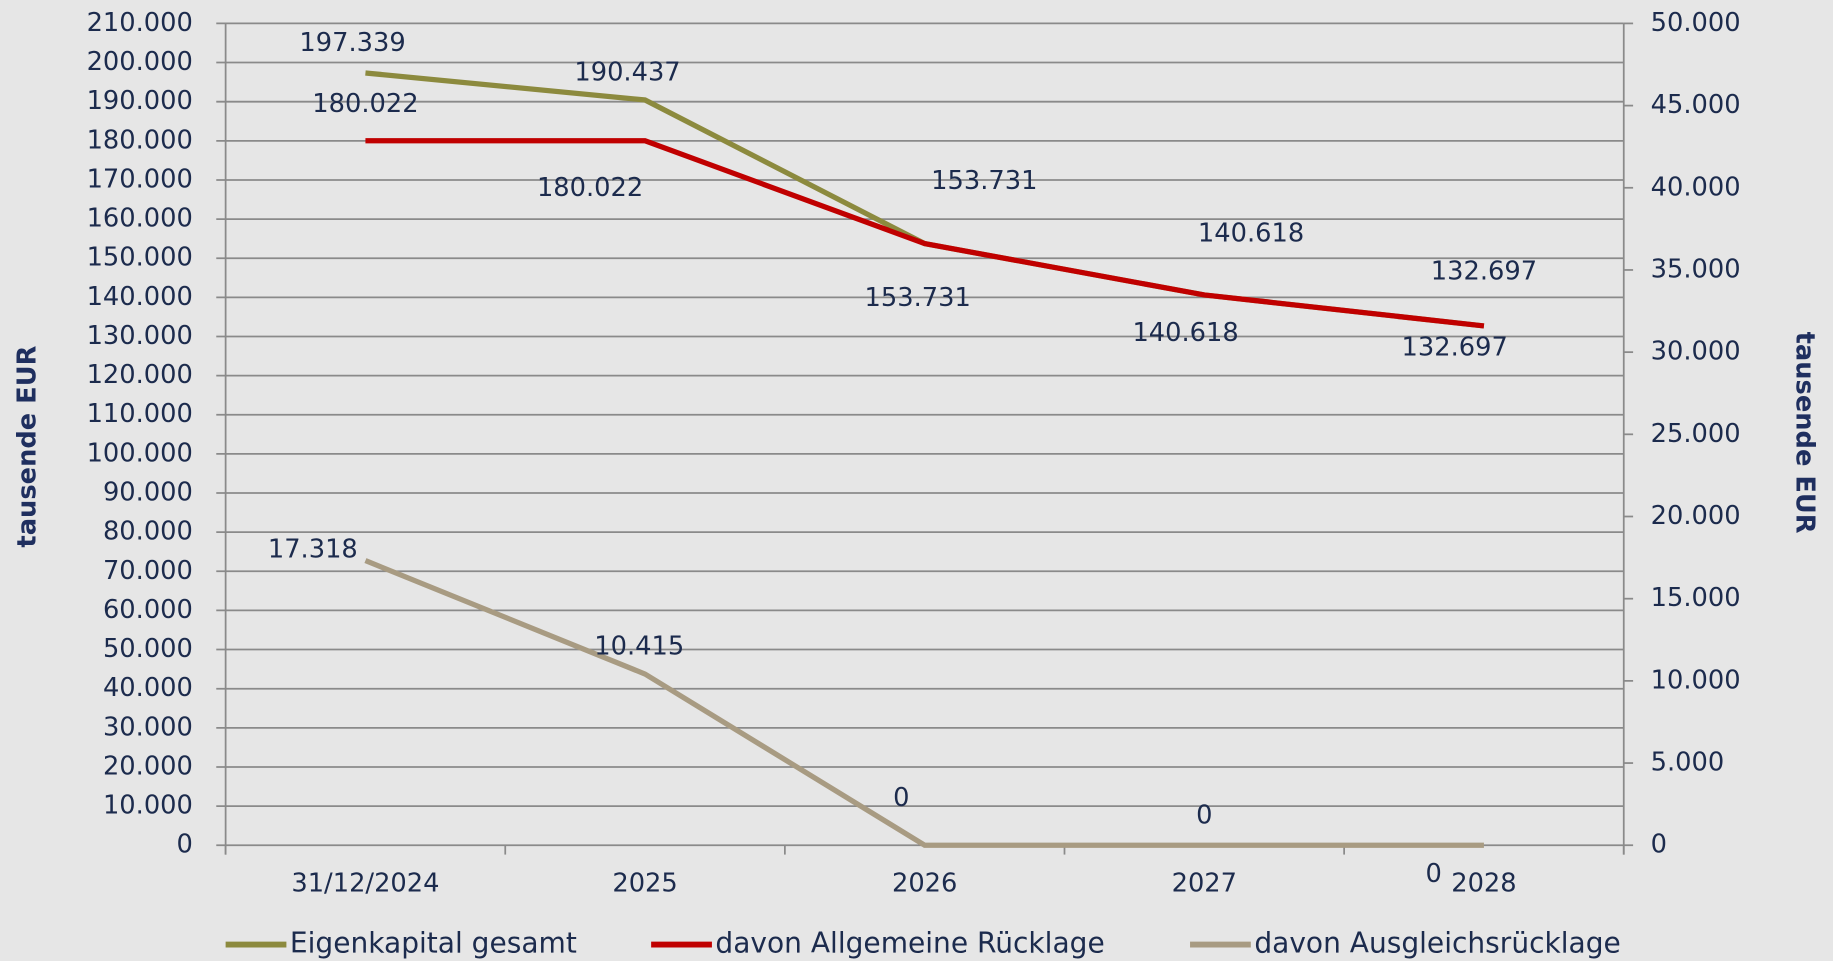  Describe the element at coordinates (140, 140) in the screenshot. I see `y-tick-label: 180.000` at that location.